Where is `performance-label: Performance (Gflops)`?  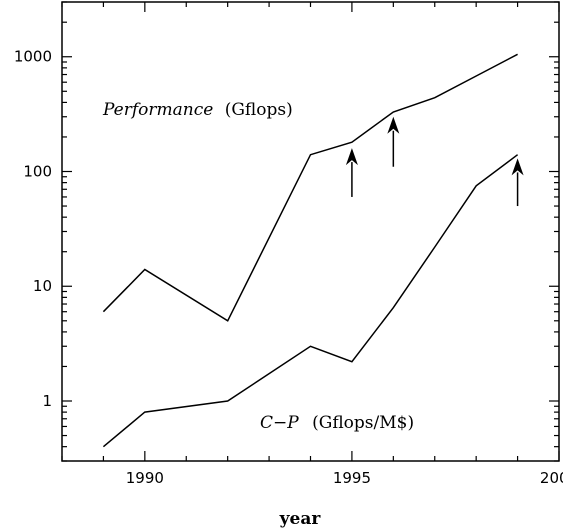 performance-label: Performance (Gflops) is located at coordinates (197, 110).